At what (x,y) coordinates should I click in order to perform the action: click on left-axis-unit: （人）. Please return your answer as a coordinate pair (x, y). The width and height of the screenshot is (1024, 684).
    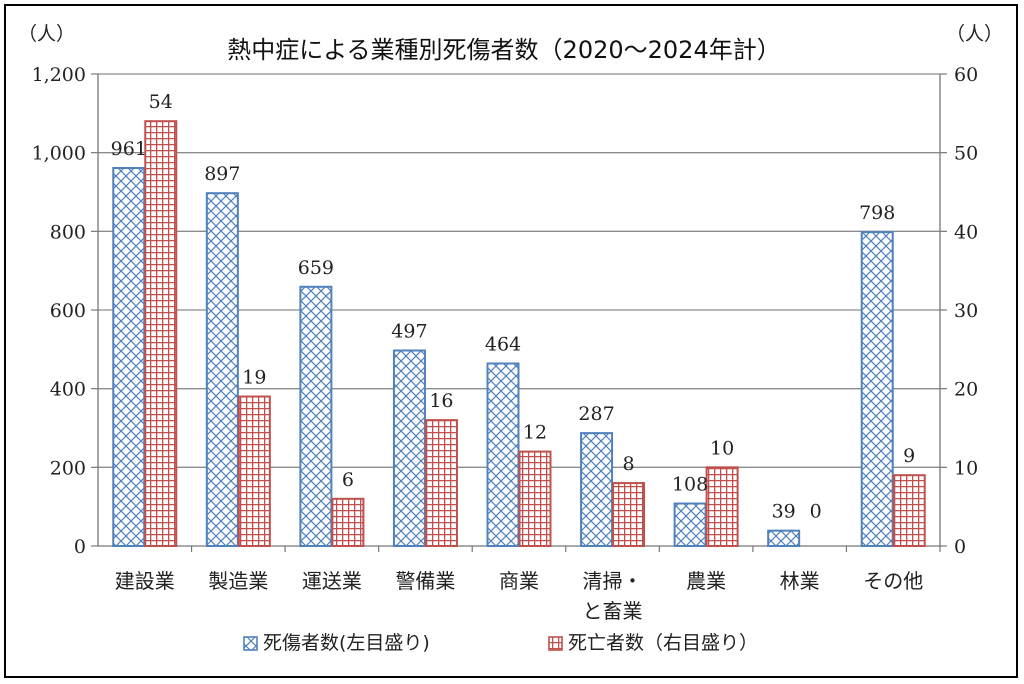
    Looking at the image, I should click on (46, 34).